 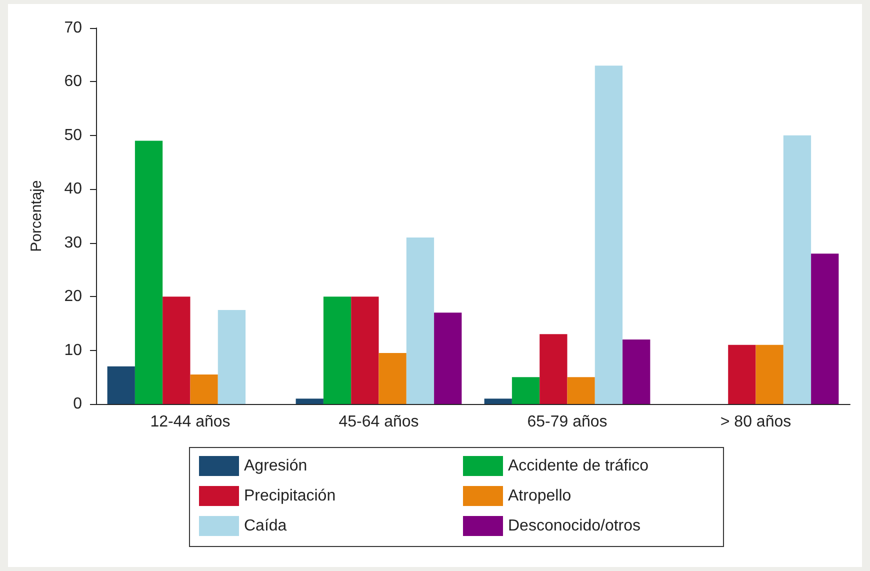 What do you see at coordinates (578, 466) in the screenshot?
I see `legend-label: Accidente de tráfico` at bounding box center [578, 466].